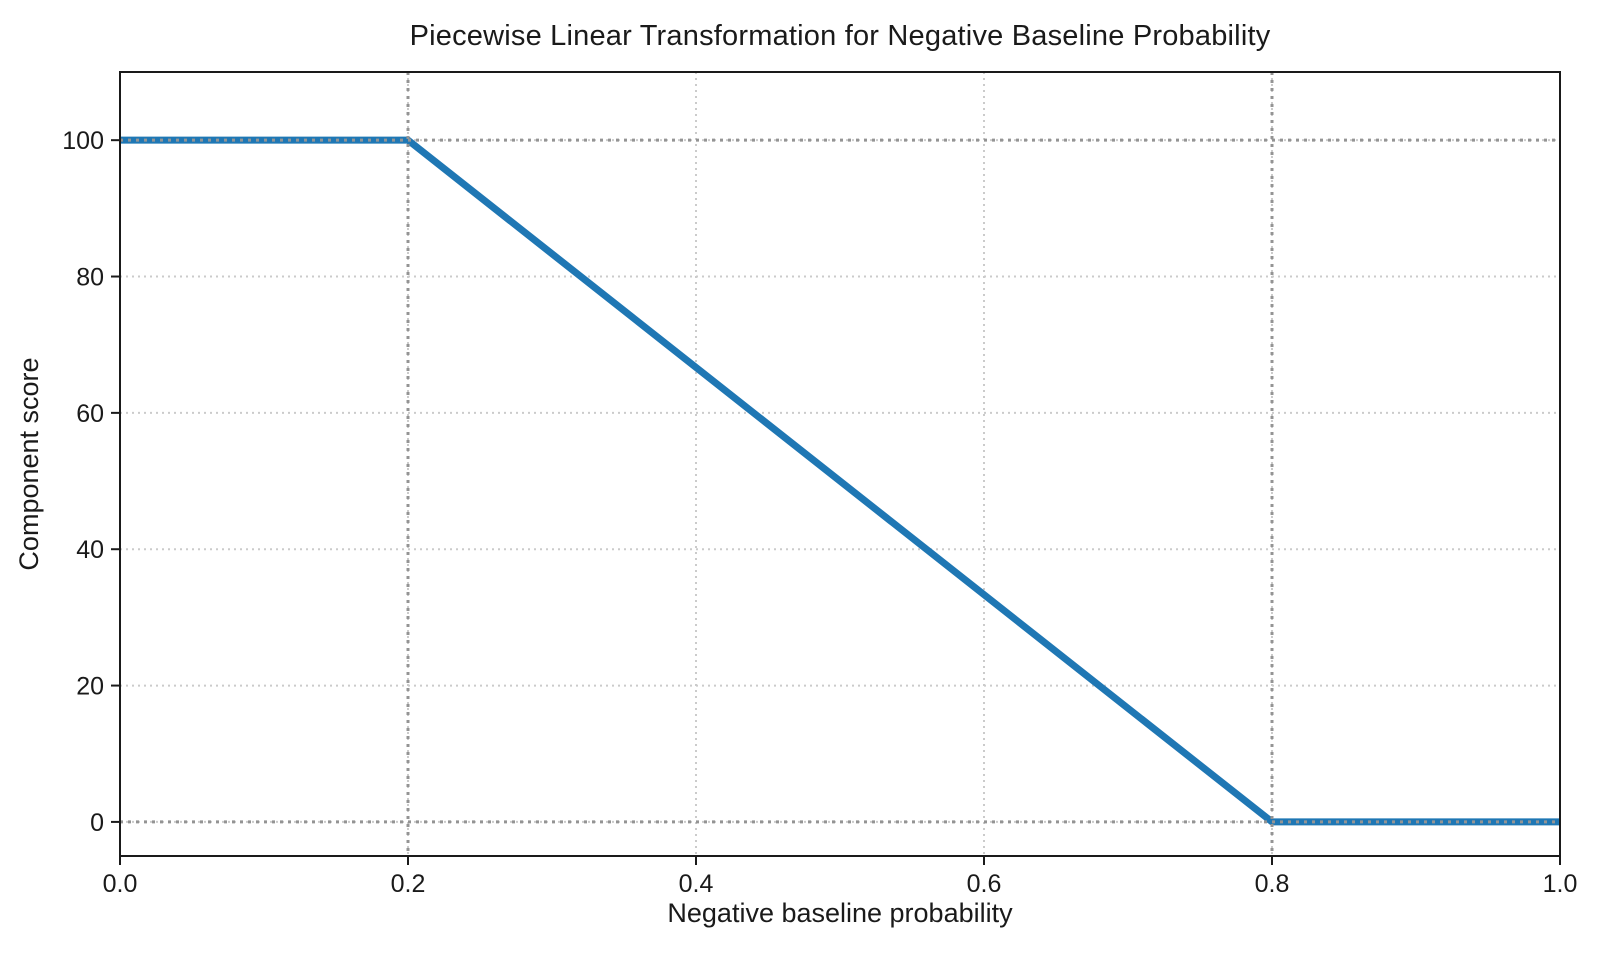  Describe the element at coordinates (90, 414) in the screenshot. I see `y-tick-label: 60` at that location.